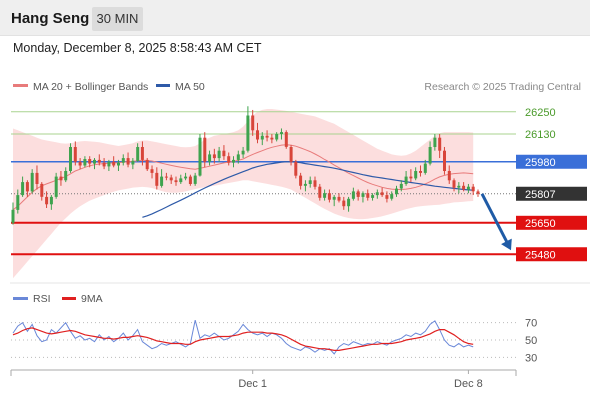 The width and height of the screenshot is (590, 400). Describe the element at coordinates (502, 87) in the screenshot. I see `credit-text: Research © 2025 Trading Central` at that location.